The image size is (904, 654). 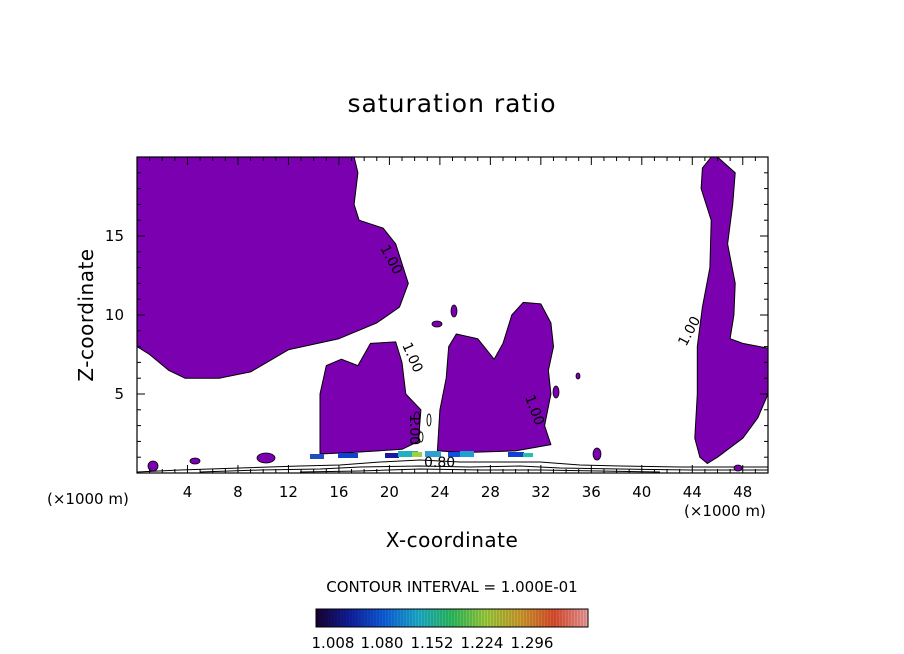 I want to click on colorbar-label: 1.080, so click(x=382, y=643).